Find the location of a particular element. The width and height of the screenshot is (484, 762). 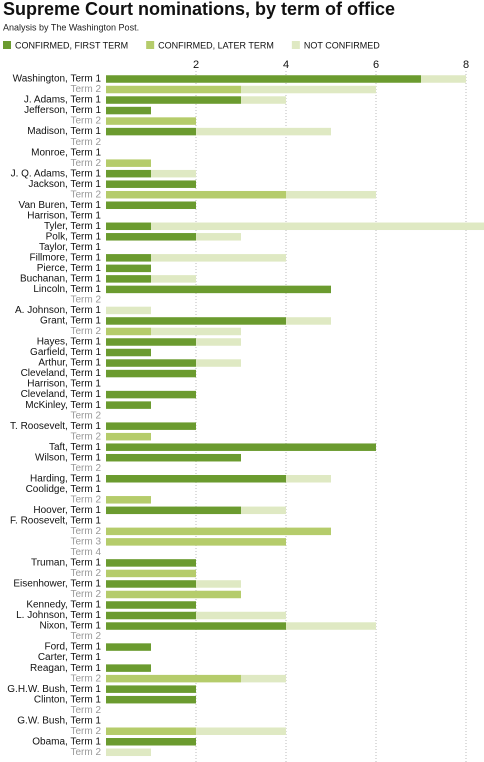

y-tick-label: Harding, Term 1 is located at coordinates (65, 478).